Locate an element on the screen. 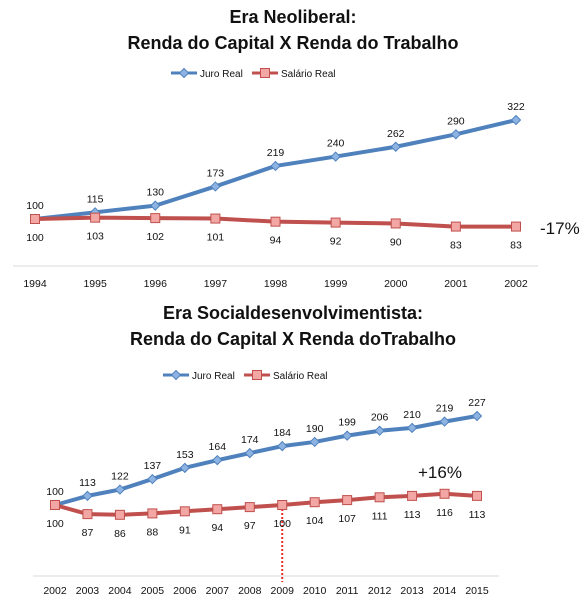  chart1-data-label: 290 is located at coordinates (456, 121).